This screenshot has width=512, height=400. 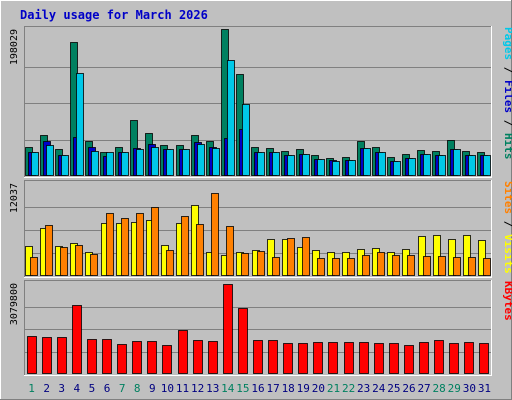 What do you see at coordinates (454, 388) in the screenshot?
I see `day-label-29: 29` at bounding box center [454, 388].